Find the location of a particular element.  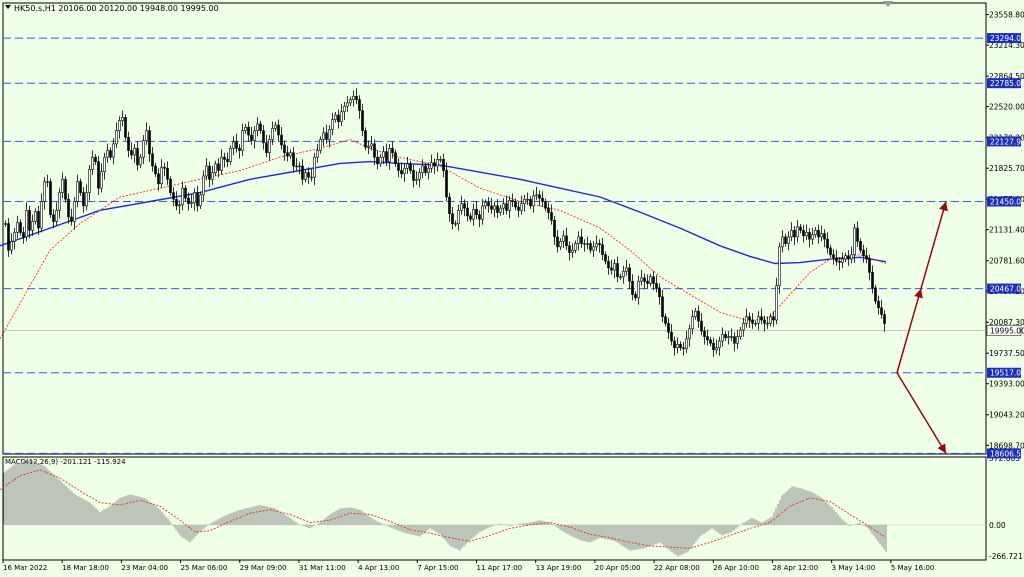

macd-info: MACD(12,26,9) -201.121 -115.924 is located at coordinates (65, 462).